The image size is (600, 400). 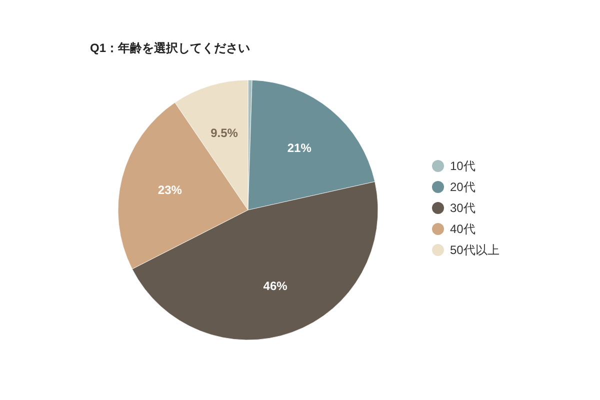 What do you see at coordinates (463, 187) in the screenshot?
I see `legend-label: 20代` at bounding box center [463, 187].